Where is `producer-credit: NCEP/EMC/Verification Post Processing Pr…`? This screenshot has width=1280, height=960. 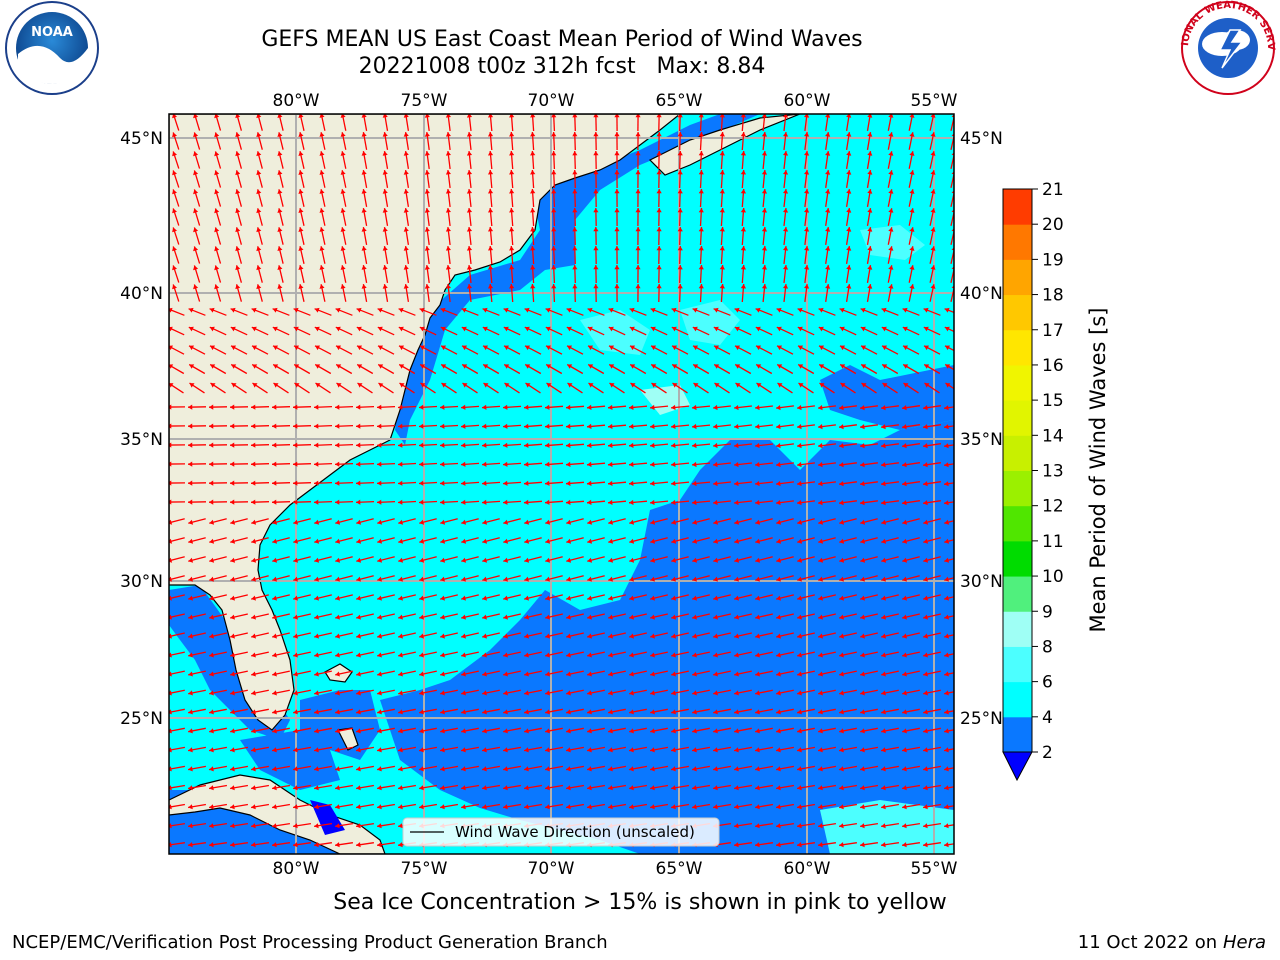
producer-credit: NCEP/EMC/Verification Post Processing Pr… is located at coordinates (310, 942).